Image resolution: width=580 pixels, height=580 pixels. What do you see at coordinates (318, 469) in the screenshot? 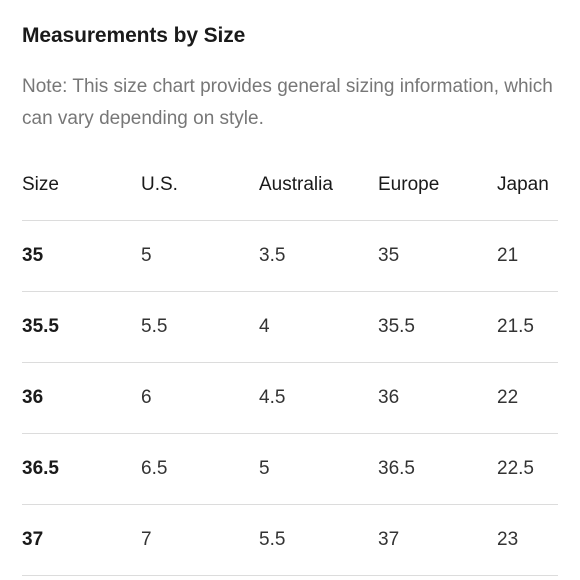
I see `australia-cell: 5` at bounding box center [318, 469].